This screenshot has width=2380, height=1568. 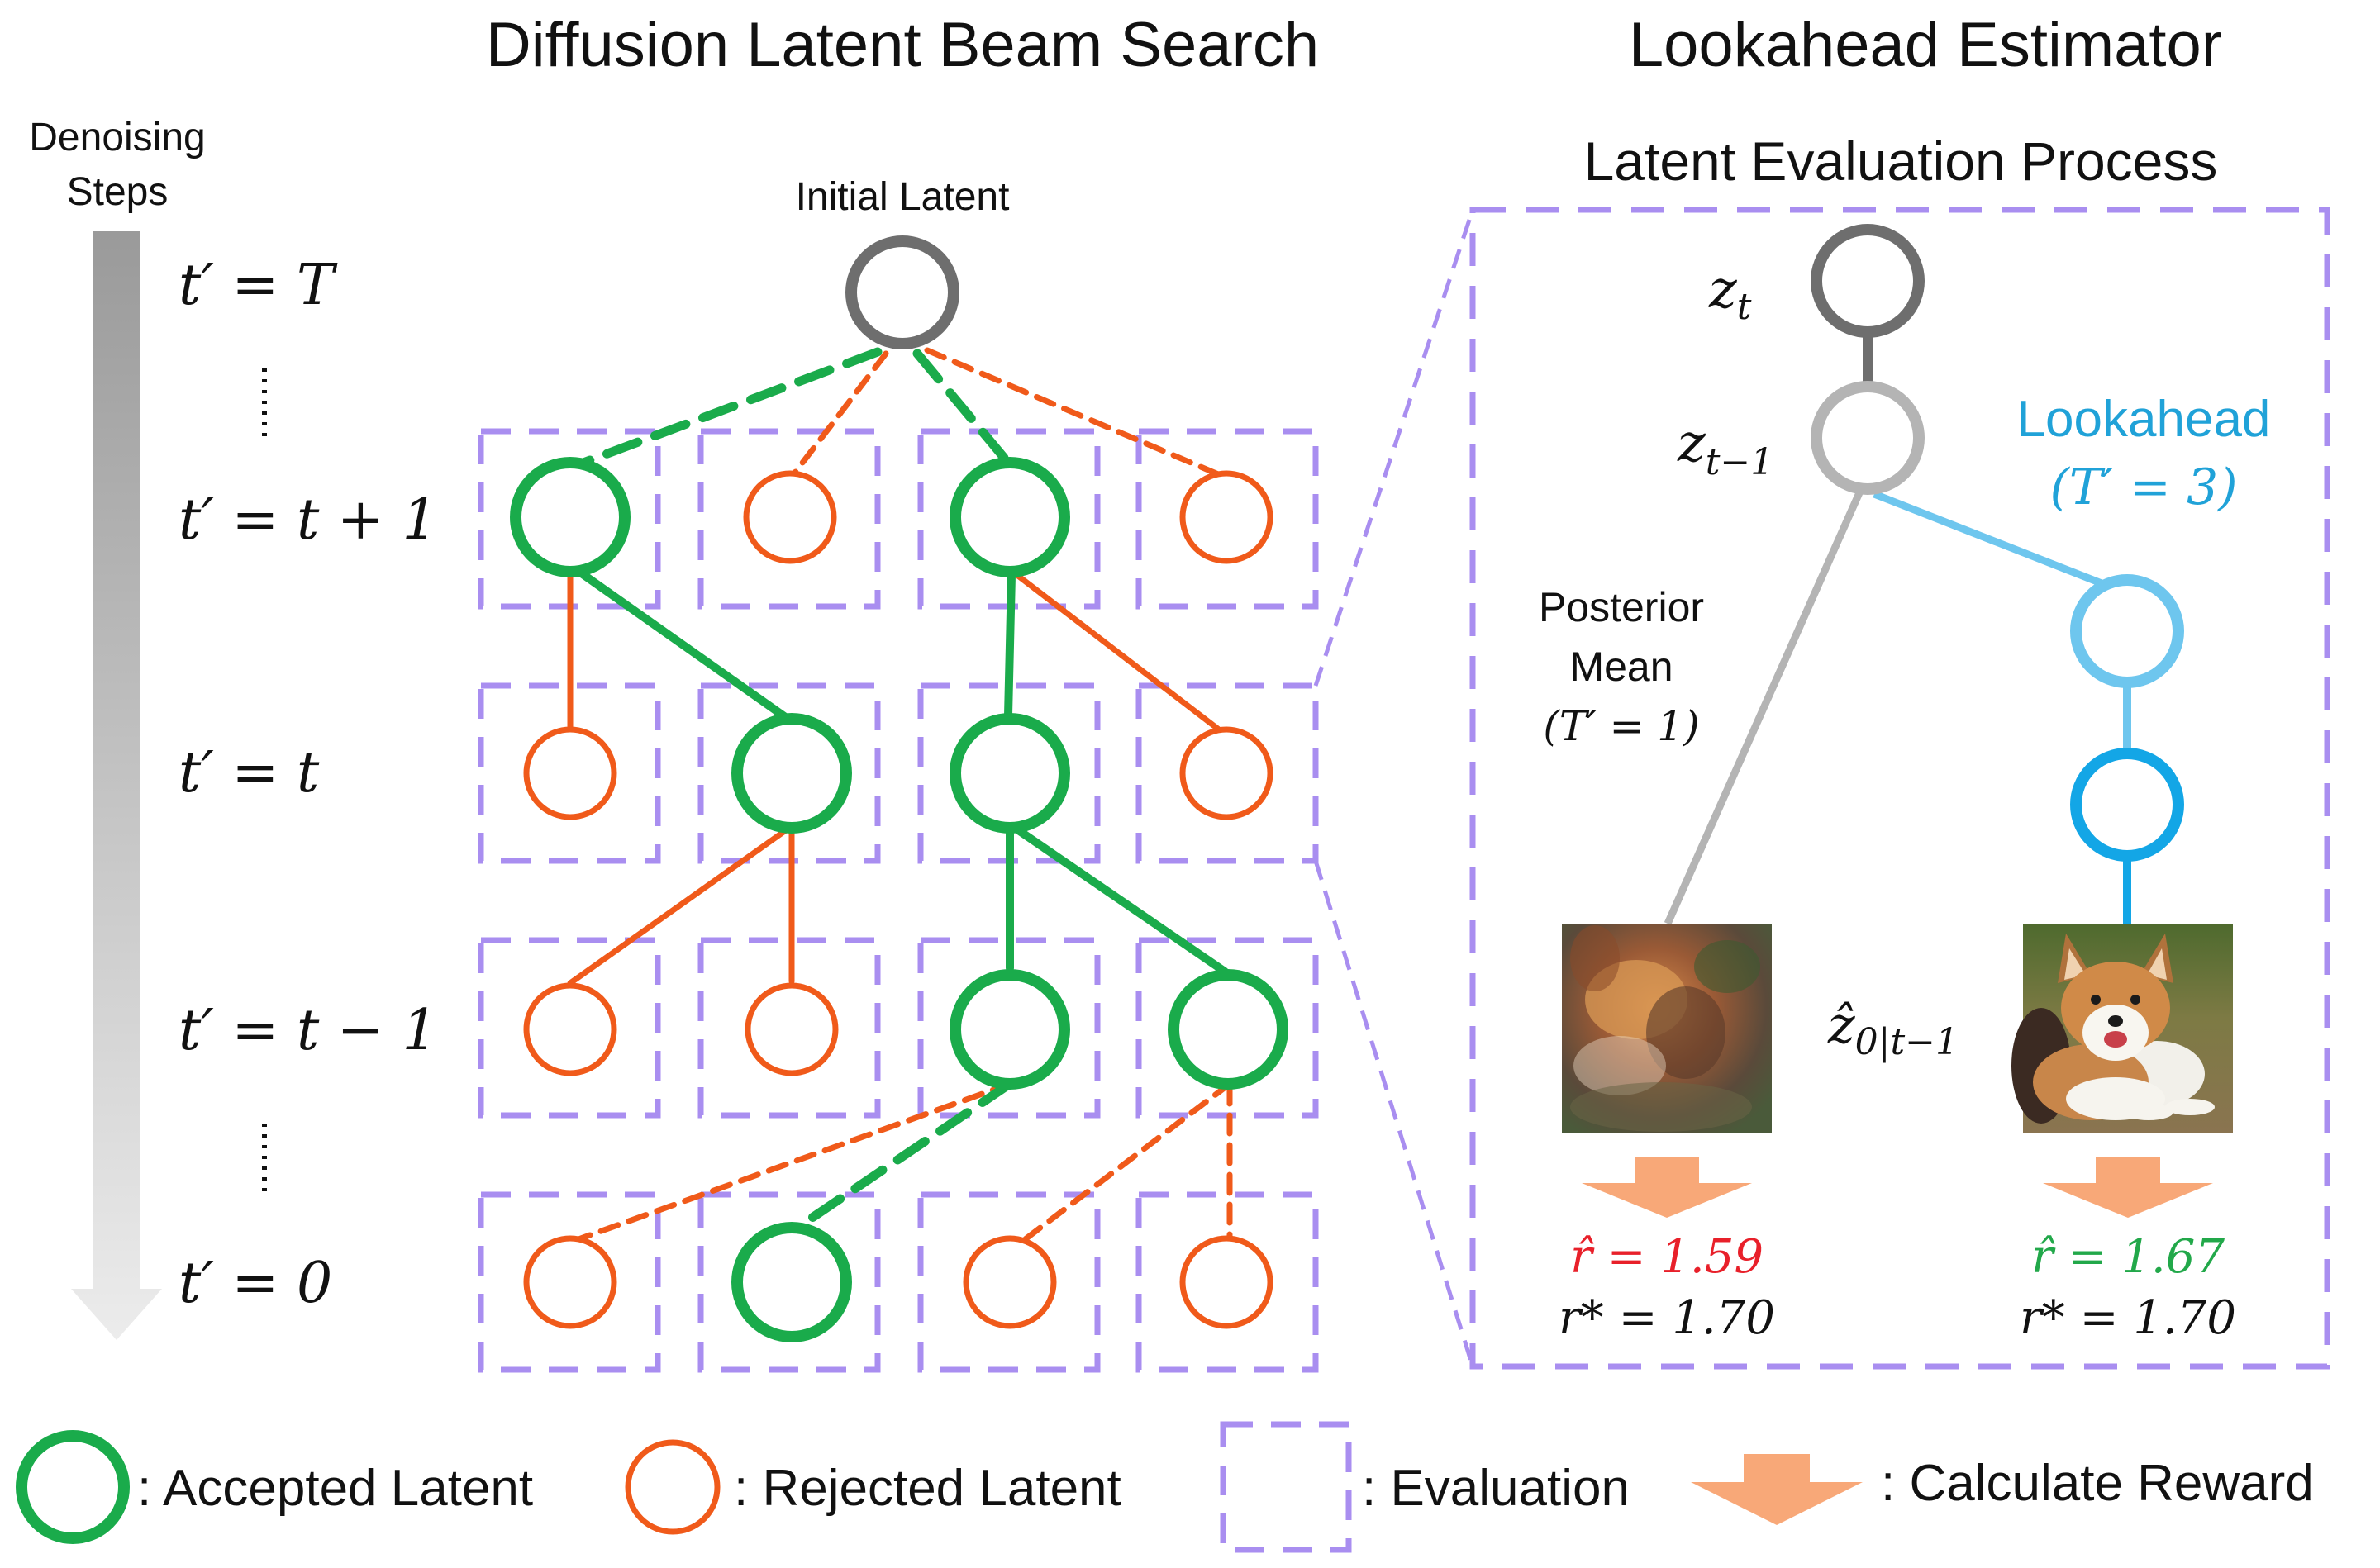 What do you see at coordinates (2128, 1318) in the screenshot?
I see `lookahead-true-reward: r* = 1.70` at bounding box center [2128, 1318].